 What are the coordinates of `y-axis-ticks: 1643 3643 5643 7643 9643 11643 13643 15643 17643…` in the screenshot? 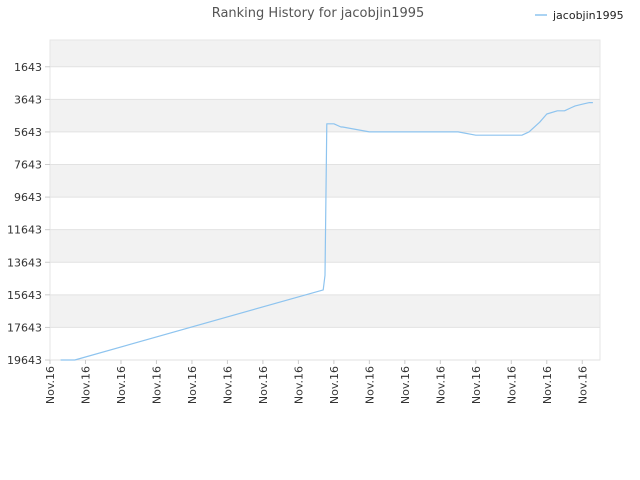 It's located at (28, 214).